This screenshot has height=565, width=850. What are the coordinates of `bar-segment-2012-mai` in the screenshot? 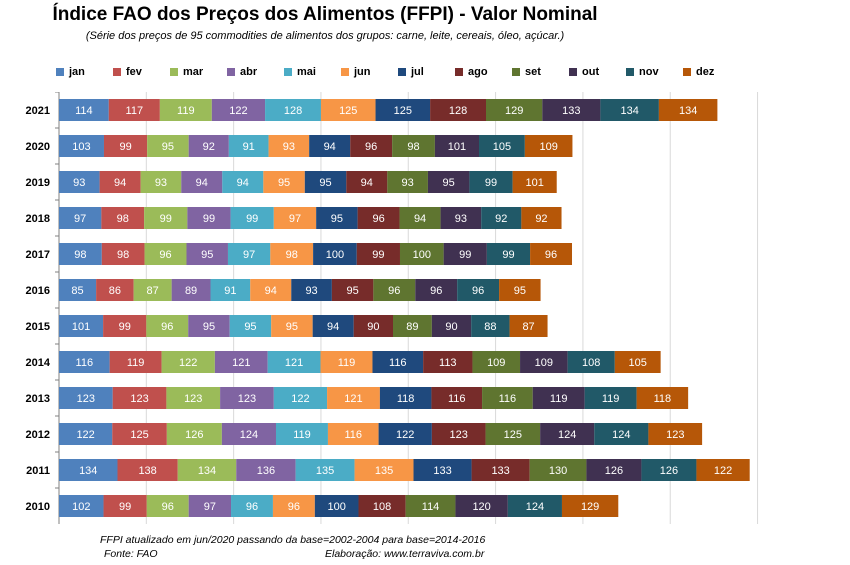 It's located at (301, 434).